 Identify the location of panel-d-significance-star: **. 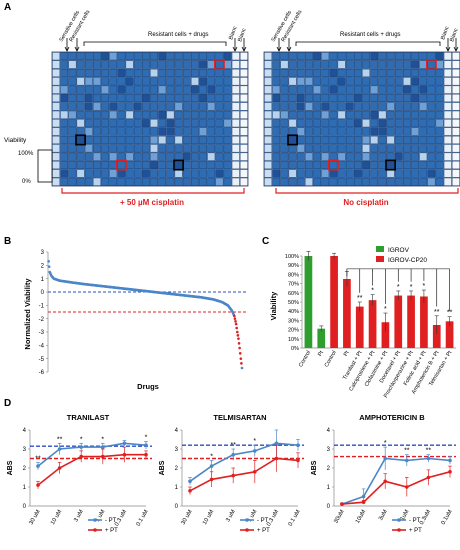
(407, 451).